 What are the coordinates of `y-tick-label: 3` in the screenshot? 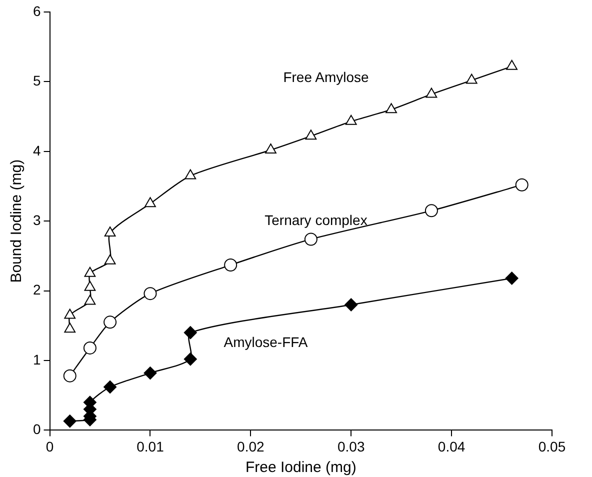 It's located at (36, 220).